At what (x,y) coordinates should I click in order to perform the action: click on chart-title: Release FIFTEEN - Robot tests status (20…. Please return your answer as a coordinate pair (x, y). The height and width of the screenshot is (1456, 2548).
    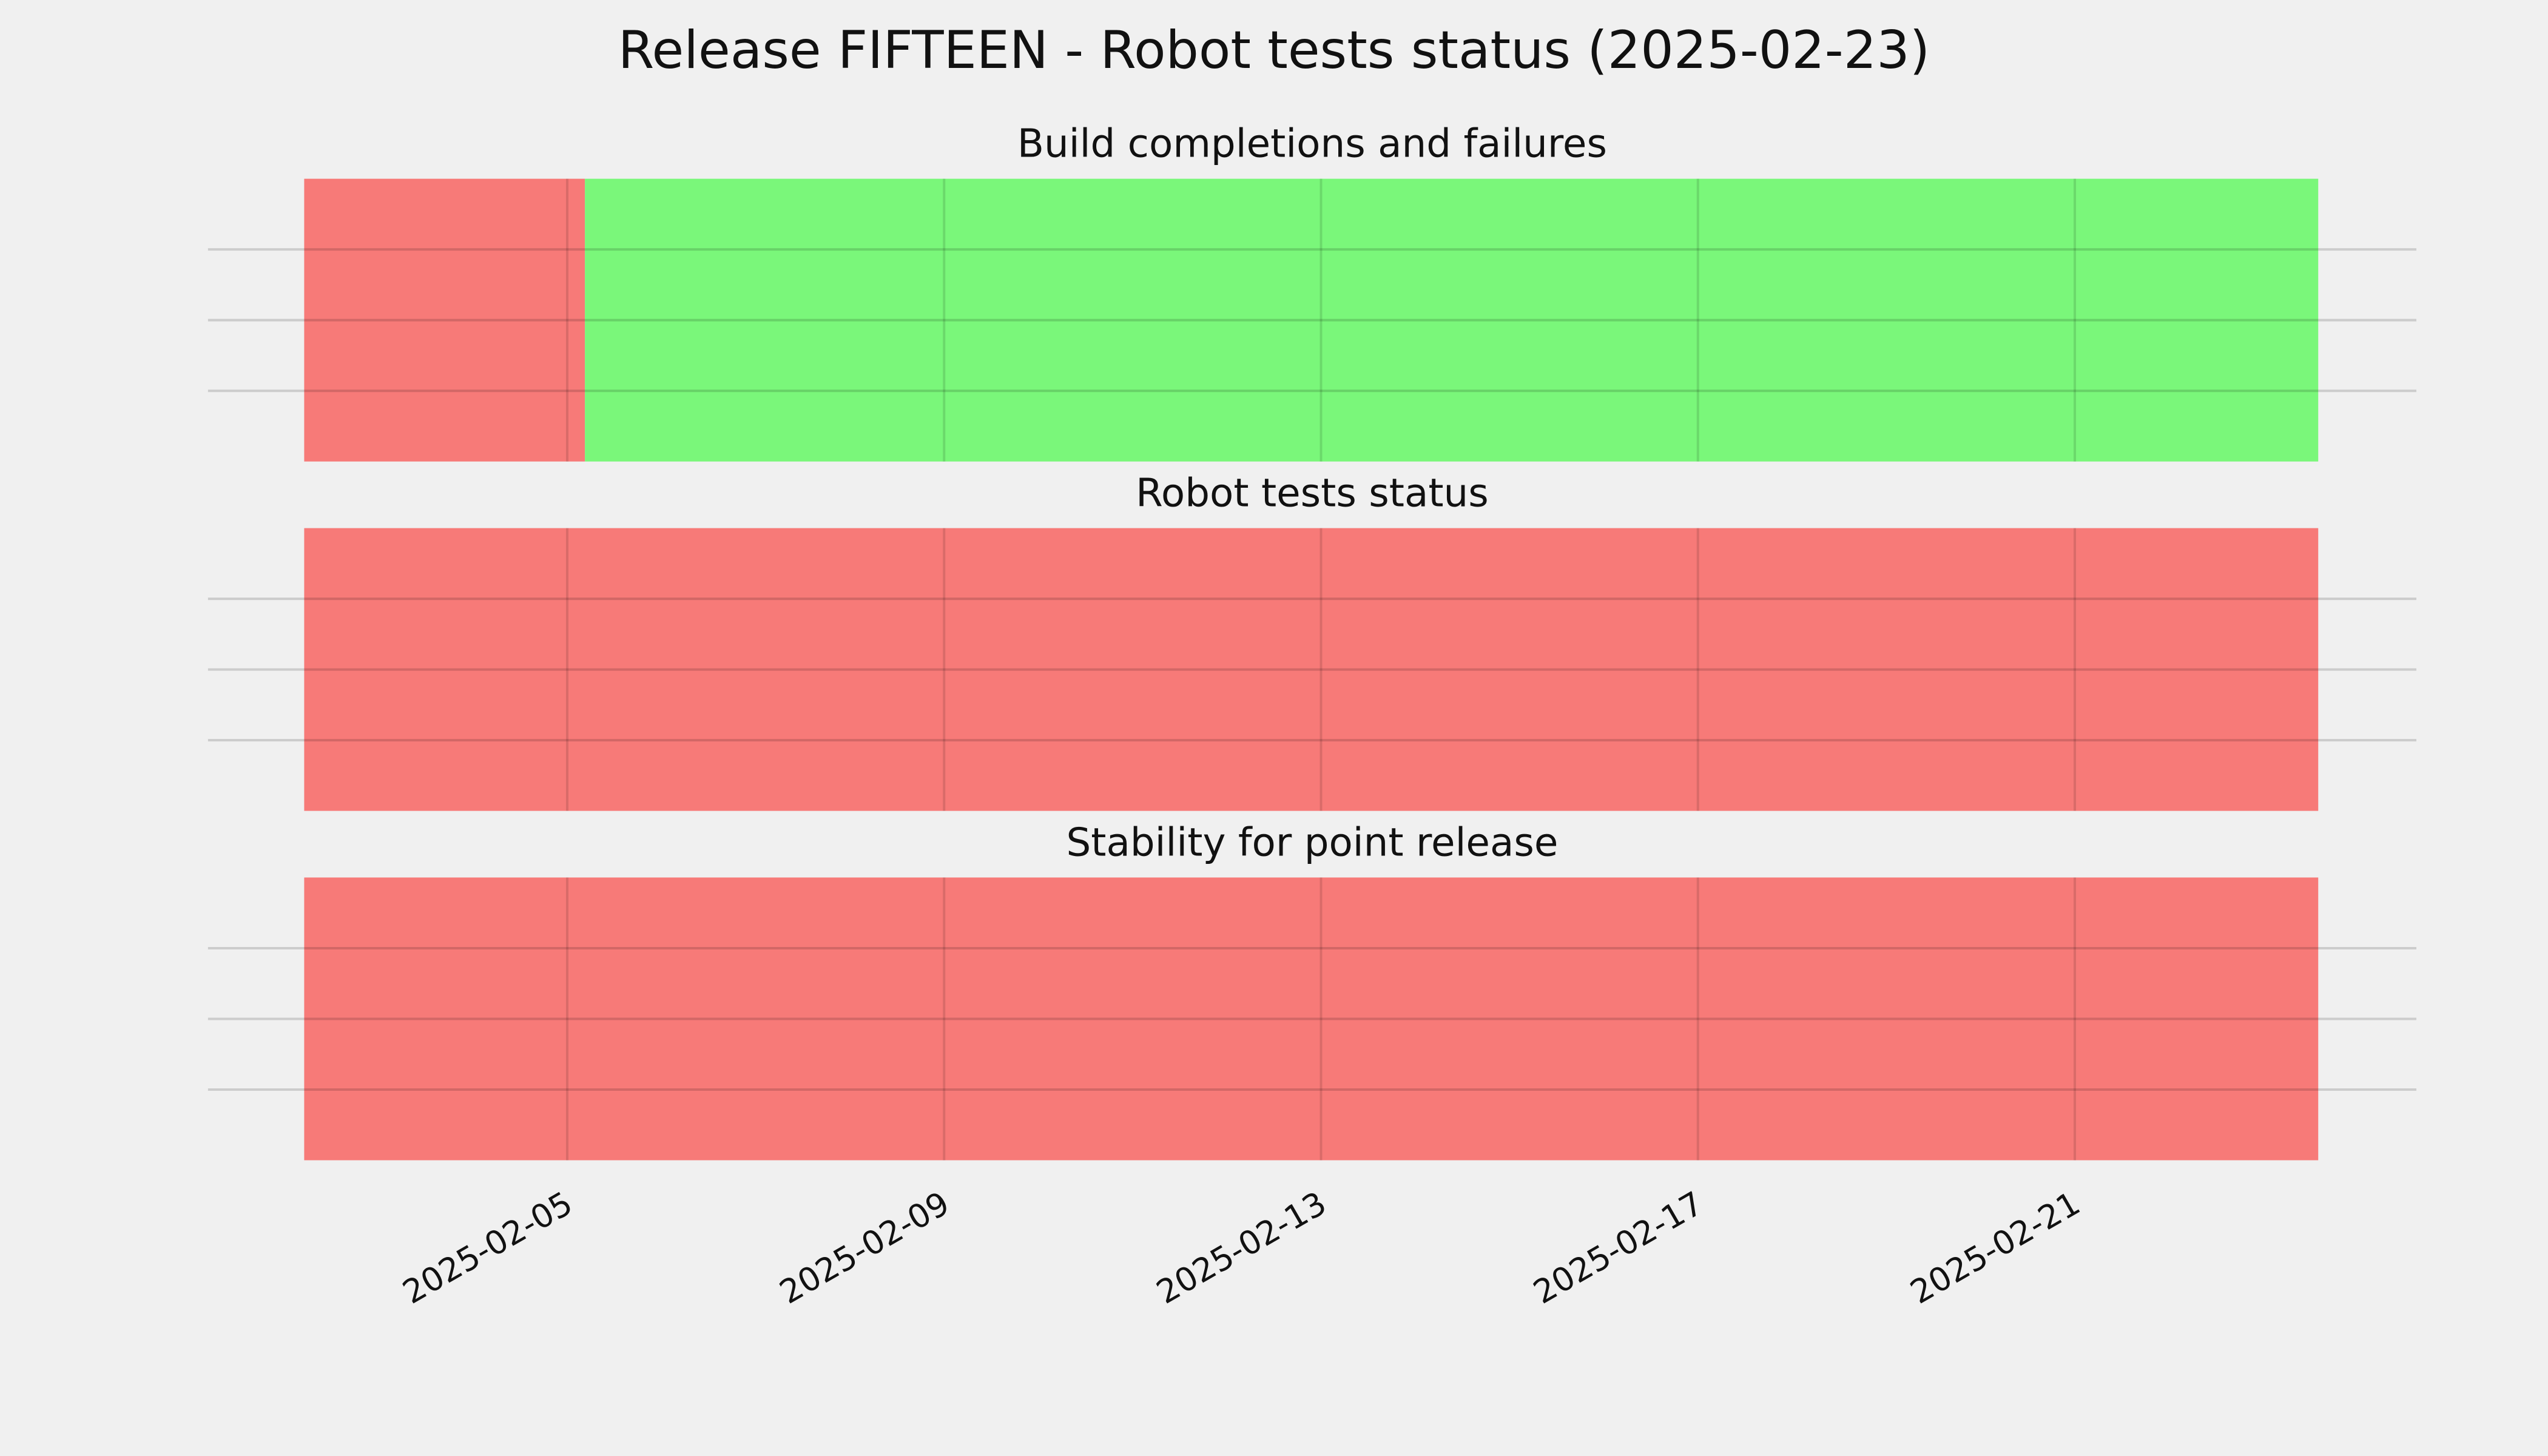
    Looking at the image, I should click on (1274, 50).